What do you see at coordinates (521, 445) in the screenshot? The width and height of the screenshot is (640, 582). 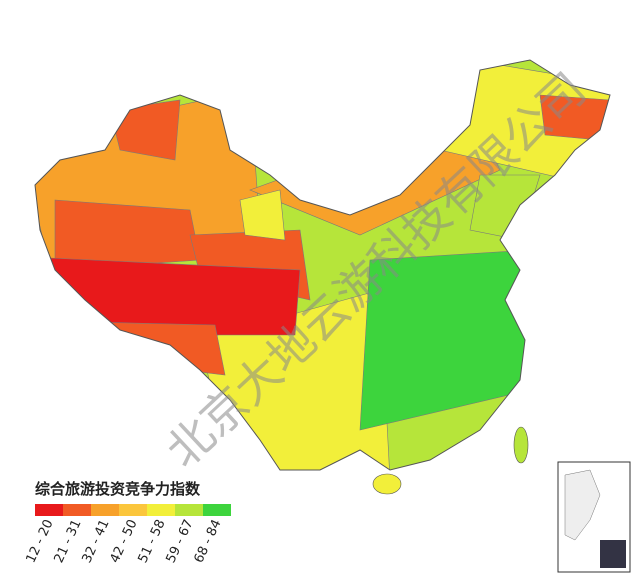 I see `taiwan` at bounding box center [521, 445].